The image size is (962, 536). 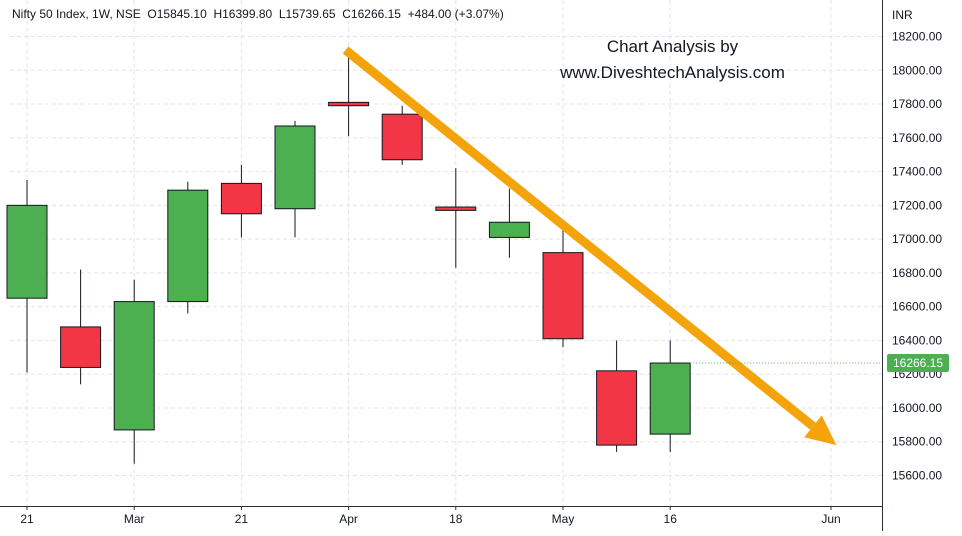 I want to click on ohlc-low: L15739.65, so click(x=307, y=14).